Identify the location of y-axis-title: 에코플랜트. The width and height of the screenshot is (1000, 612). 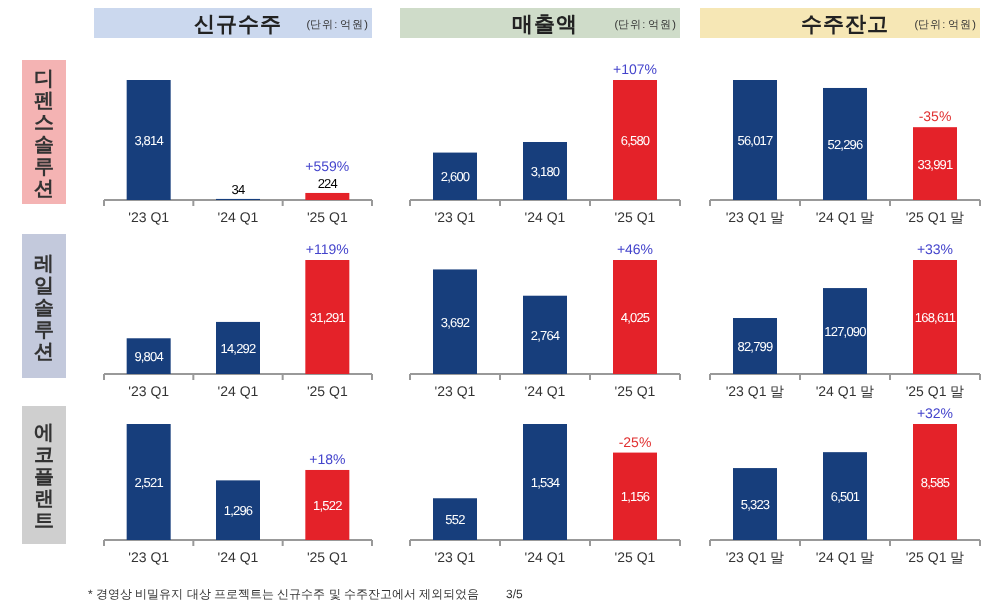
(44, 478).